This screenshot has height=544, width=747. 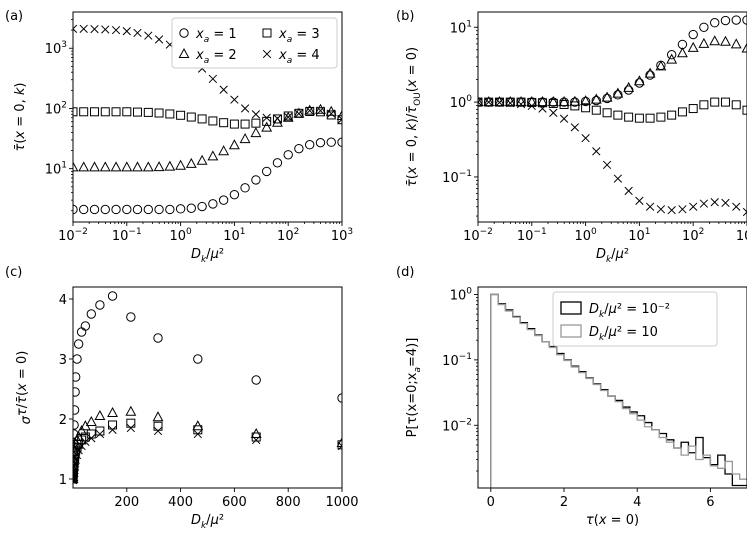 I want to click on y-axis-label: σ​τ/τ̄(x = 0), so click(x=24, y=388).